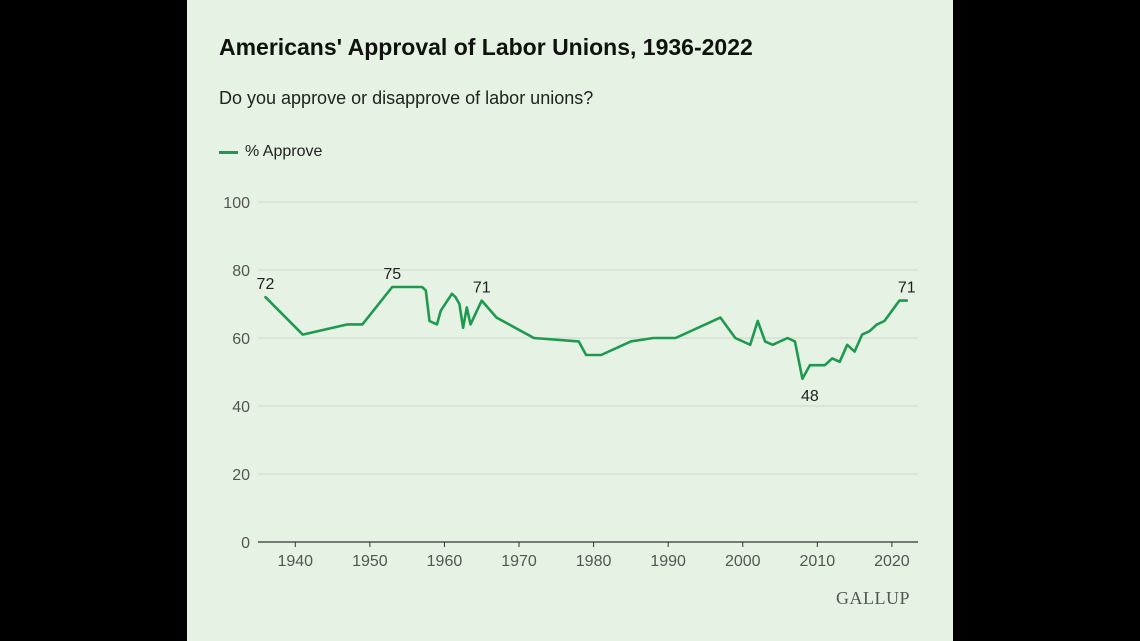  Describe the element at coordinates (668, 561) in the screenshot. I see `x-tick-label: 1990` at that location.